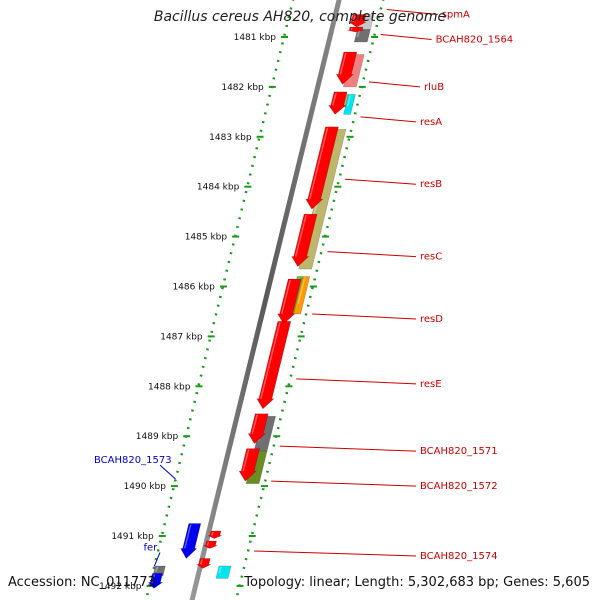 Image resolution: width=600 pixels, height=600 pixels. What do you see at coordinates (456, 15) in the screenshot?
I see `gene-label-spma: spmA` at bounding box center [456, 15].